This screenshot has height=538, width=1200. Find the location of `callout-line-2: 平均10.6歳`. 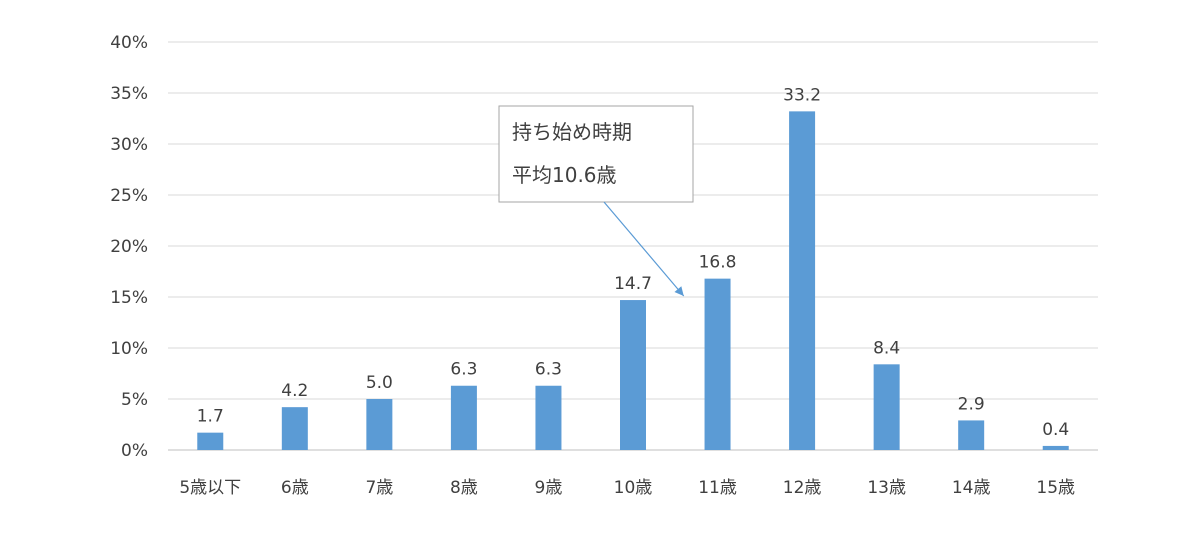

callout-line-2: 平均10.6歳 is located at coordinates (564, 175).